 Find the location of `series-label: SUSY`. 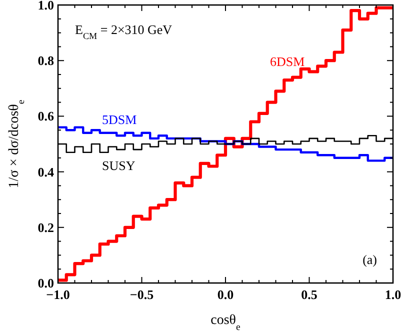

series-label: SUSY is located at coordinates (119, 165).